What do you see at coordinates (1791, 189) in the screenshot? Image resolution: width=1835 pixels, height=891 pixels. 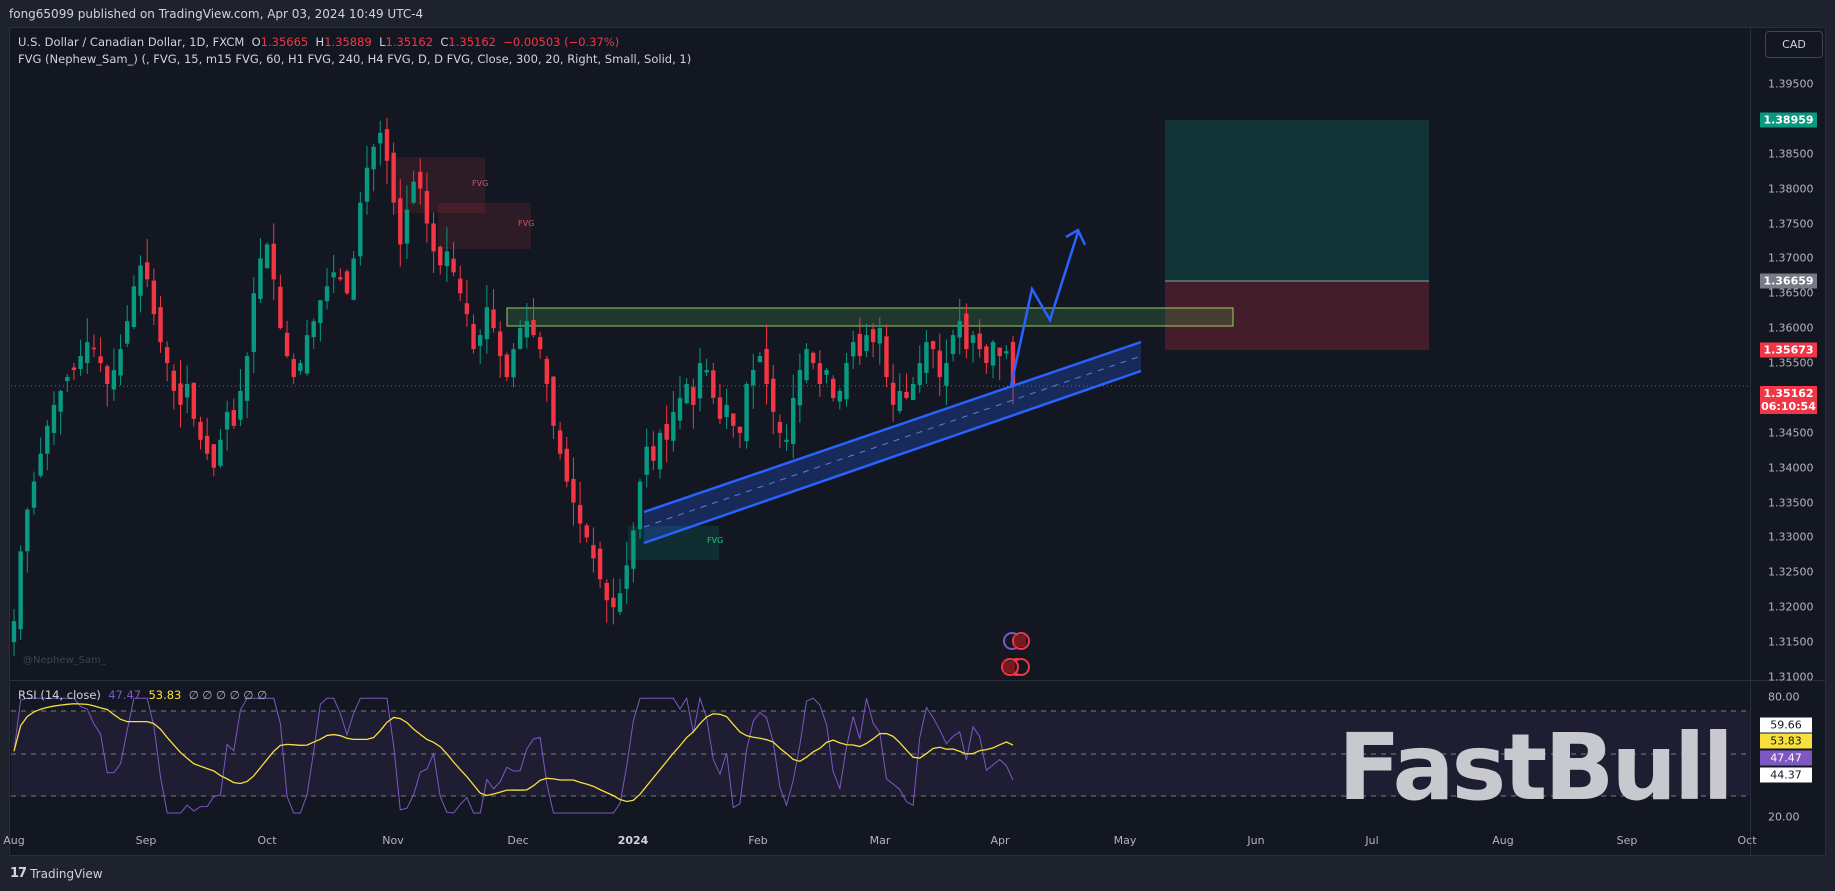 I see `price-axis-label: 1.38000` at bounding box center [1791, 189].